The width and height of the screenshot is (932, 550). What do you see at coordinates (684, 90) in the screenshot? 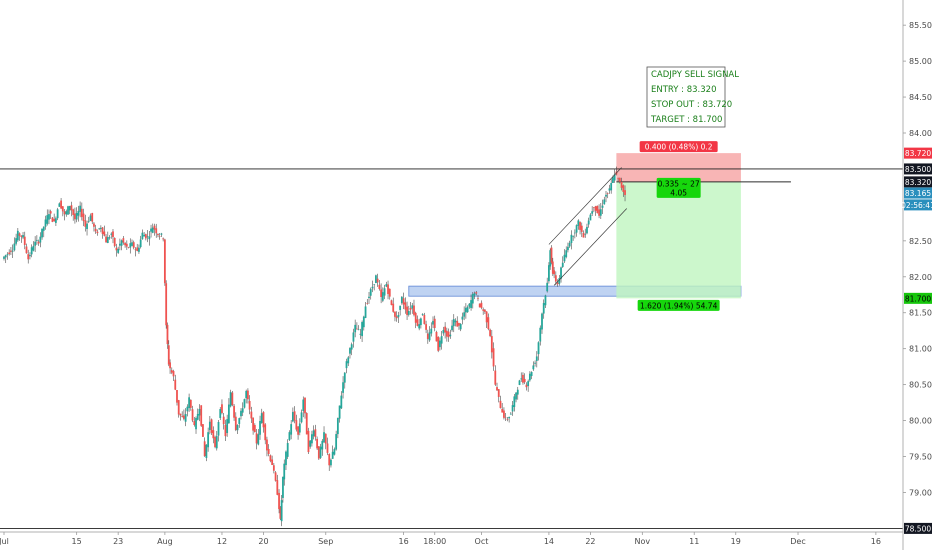
I see `signal-line: ENTRY : 83.320` at bounding box center [684, 90].